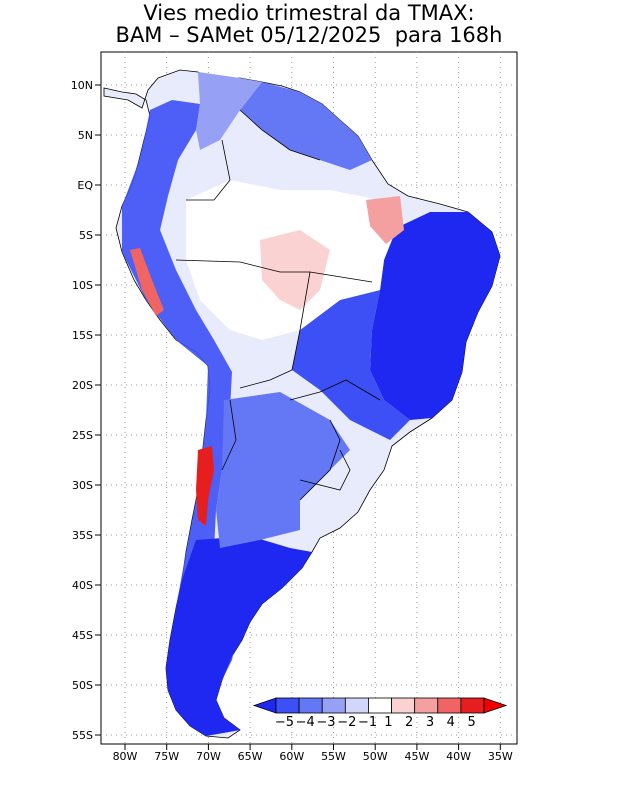  What do you see at coordinates (82, 735) in the screenshot?
I see `lat-tick-label: 55S` at bounding box center [82, 735].